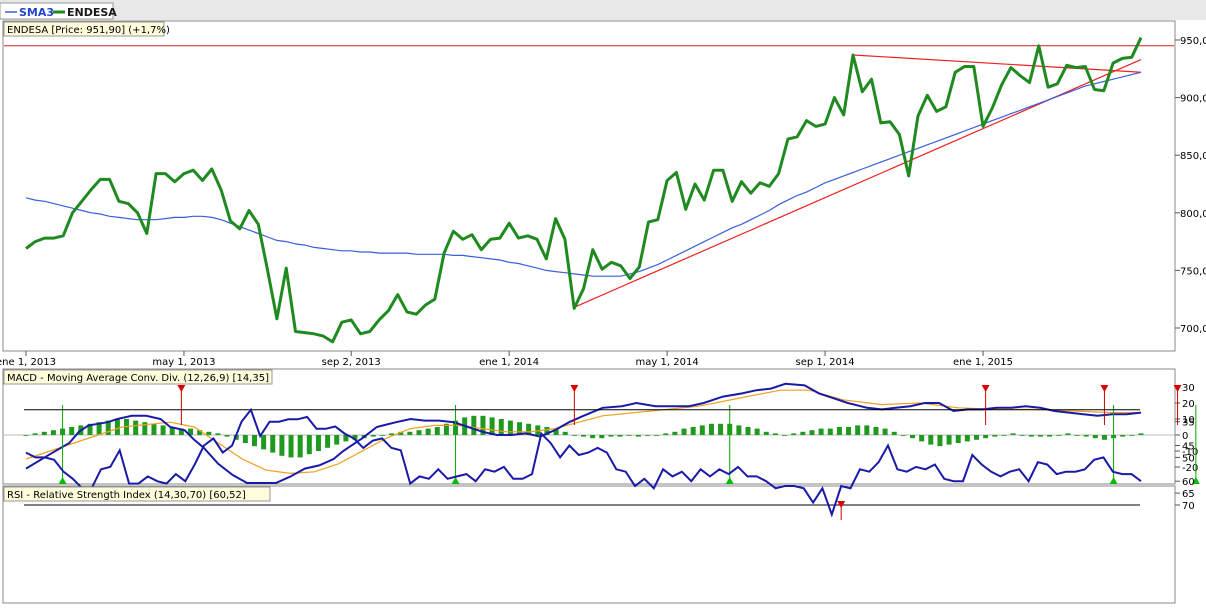 The width and height of the screenshot is (1206, 612). I want to click on x-tick-label: ene 1, 2015, so click(983, 362).